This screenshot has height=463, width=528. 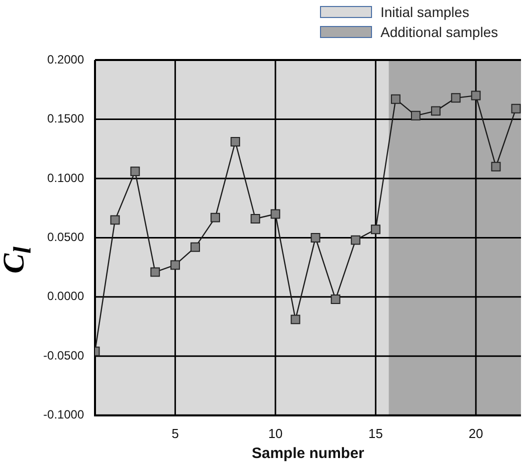 What do you see at coordinates (425, 12) in the screenshot?
I see `band-label: Initial samples` at bounding box center [425, 12].